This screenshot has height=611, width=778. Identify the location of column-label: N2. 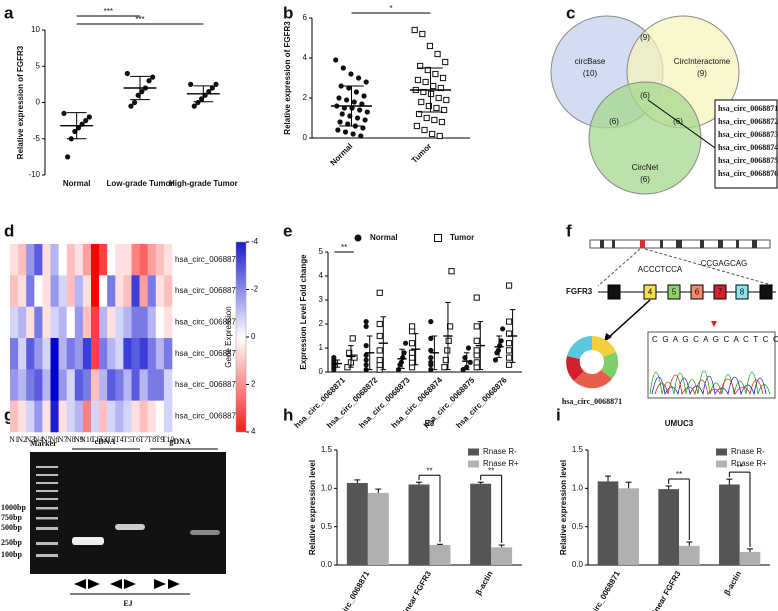
(22, 439).